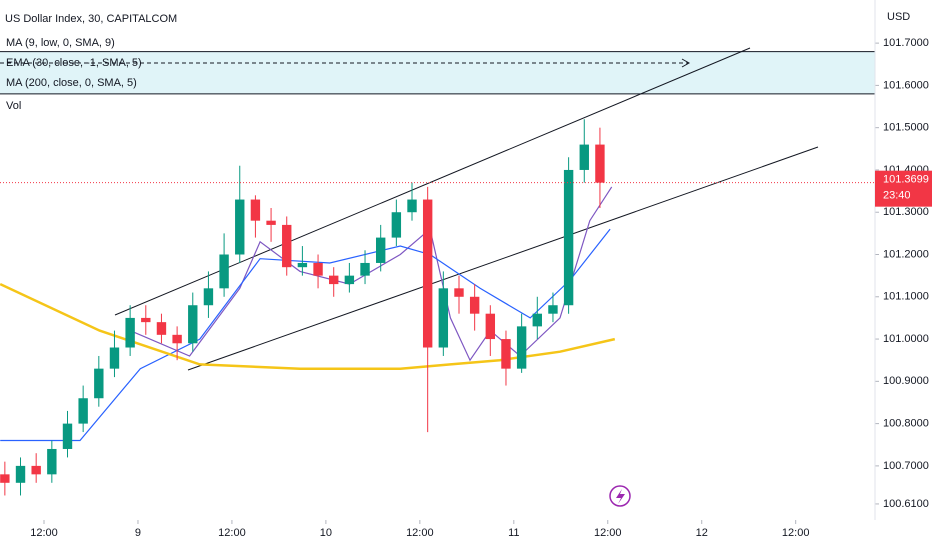  Describe the element at coordinates (702, 533) in the screenshot. I see `x-tick-label: 12` at that location.